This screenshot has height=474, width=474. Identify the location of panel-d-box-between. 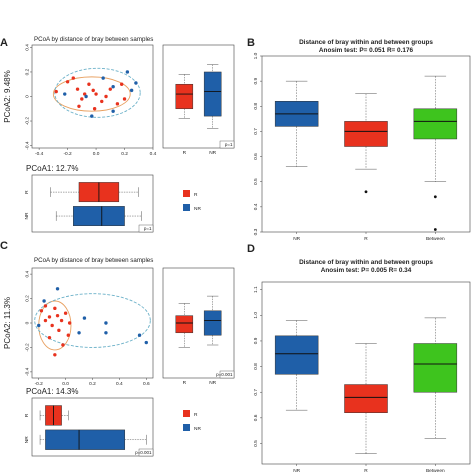
(435, 368).